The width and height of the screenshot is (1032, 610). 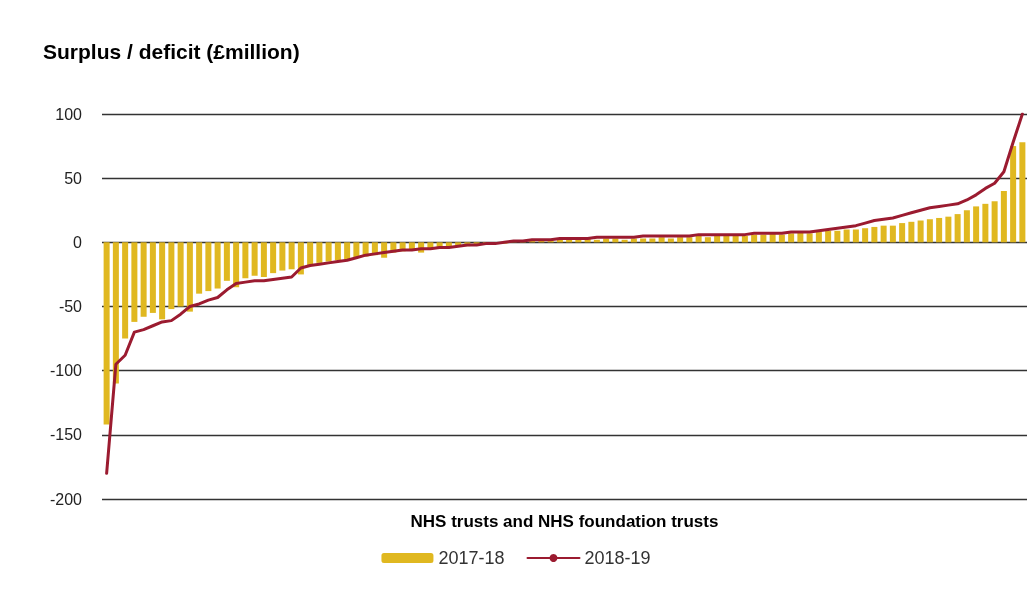 I want to click on y-tick-label: -150, so click(x=66, y=435).